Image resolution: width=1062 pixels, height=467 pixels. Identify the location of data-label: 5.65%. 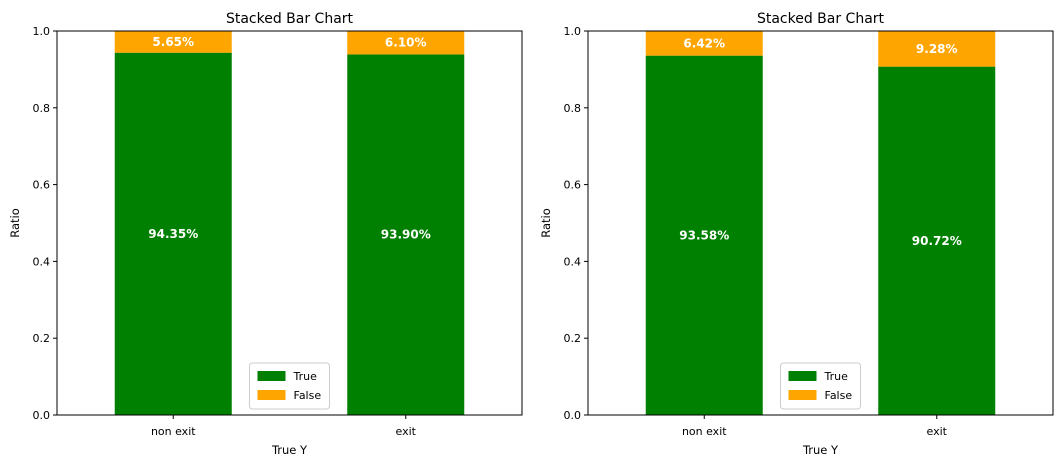
(173, 42).